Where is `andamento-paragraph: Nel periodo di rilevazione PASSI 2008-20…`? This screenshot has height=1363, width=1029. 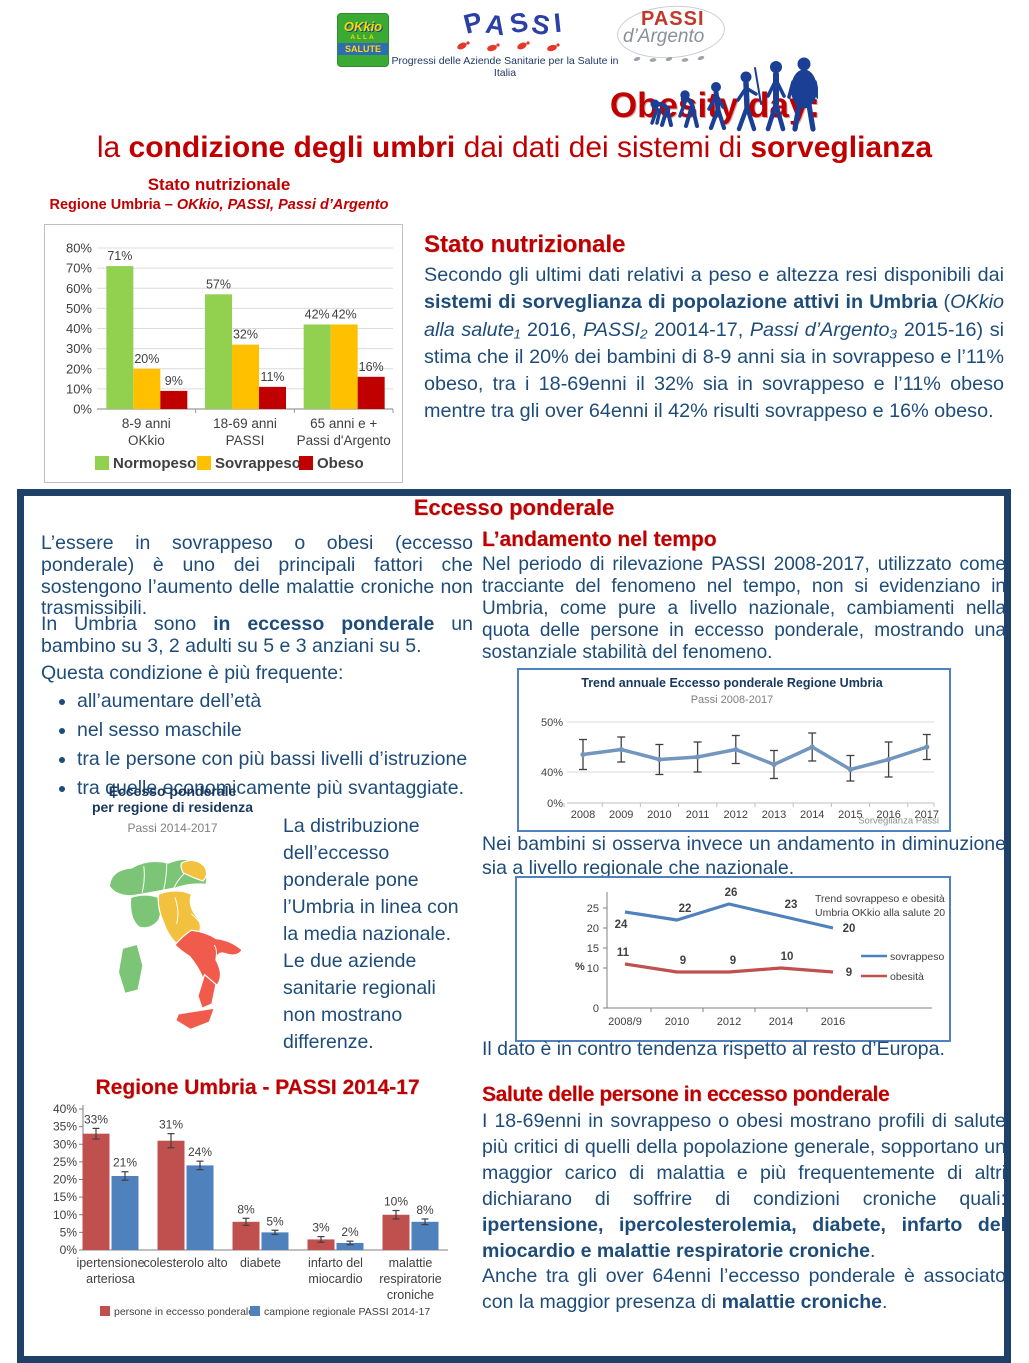 andamento-paragraph: Nel periodo di rilevazione PASSI 2008-20… is located at coordinates (744, 608).